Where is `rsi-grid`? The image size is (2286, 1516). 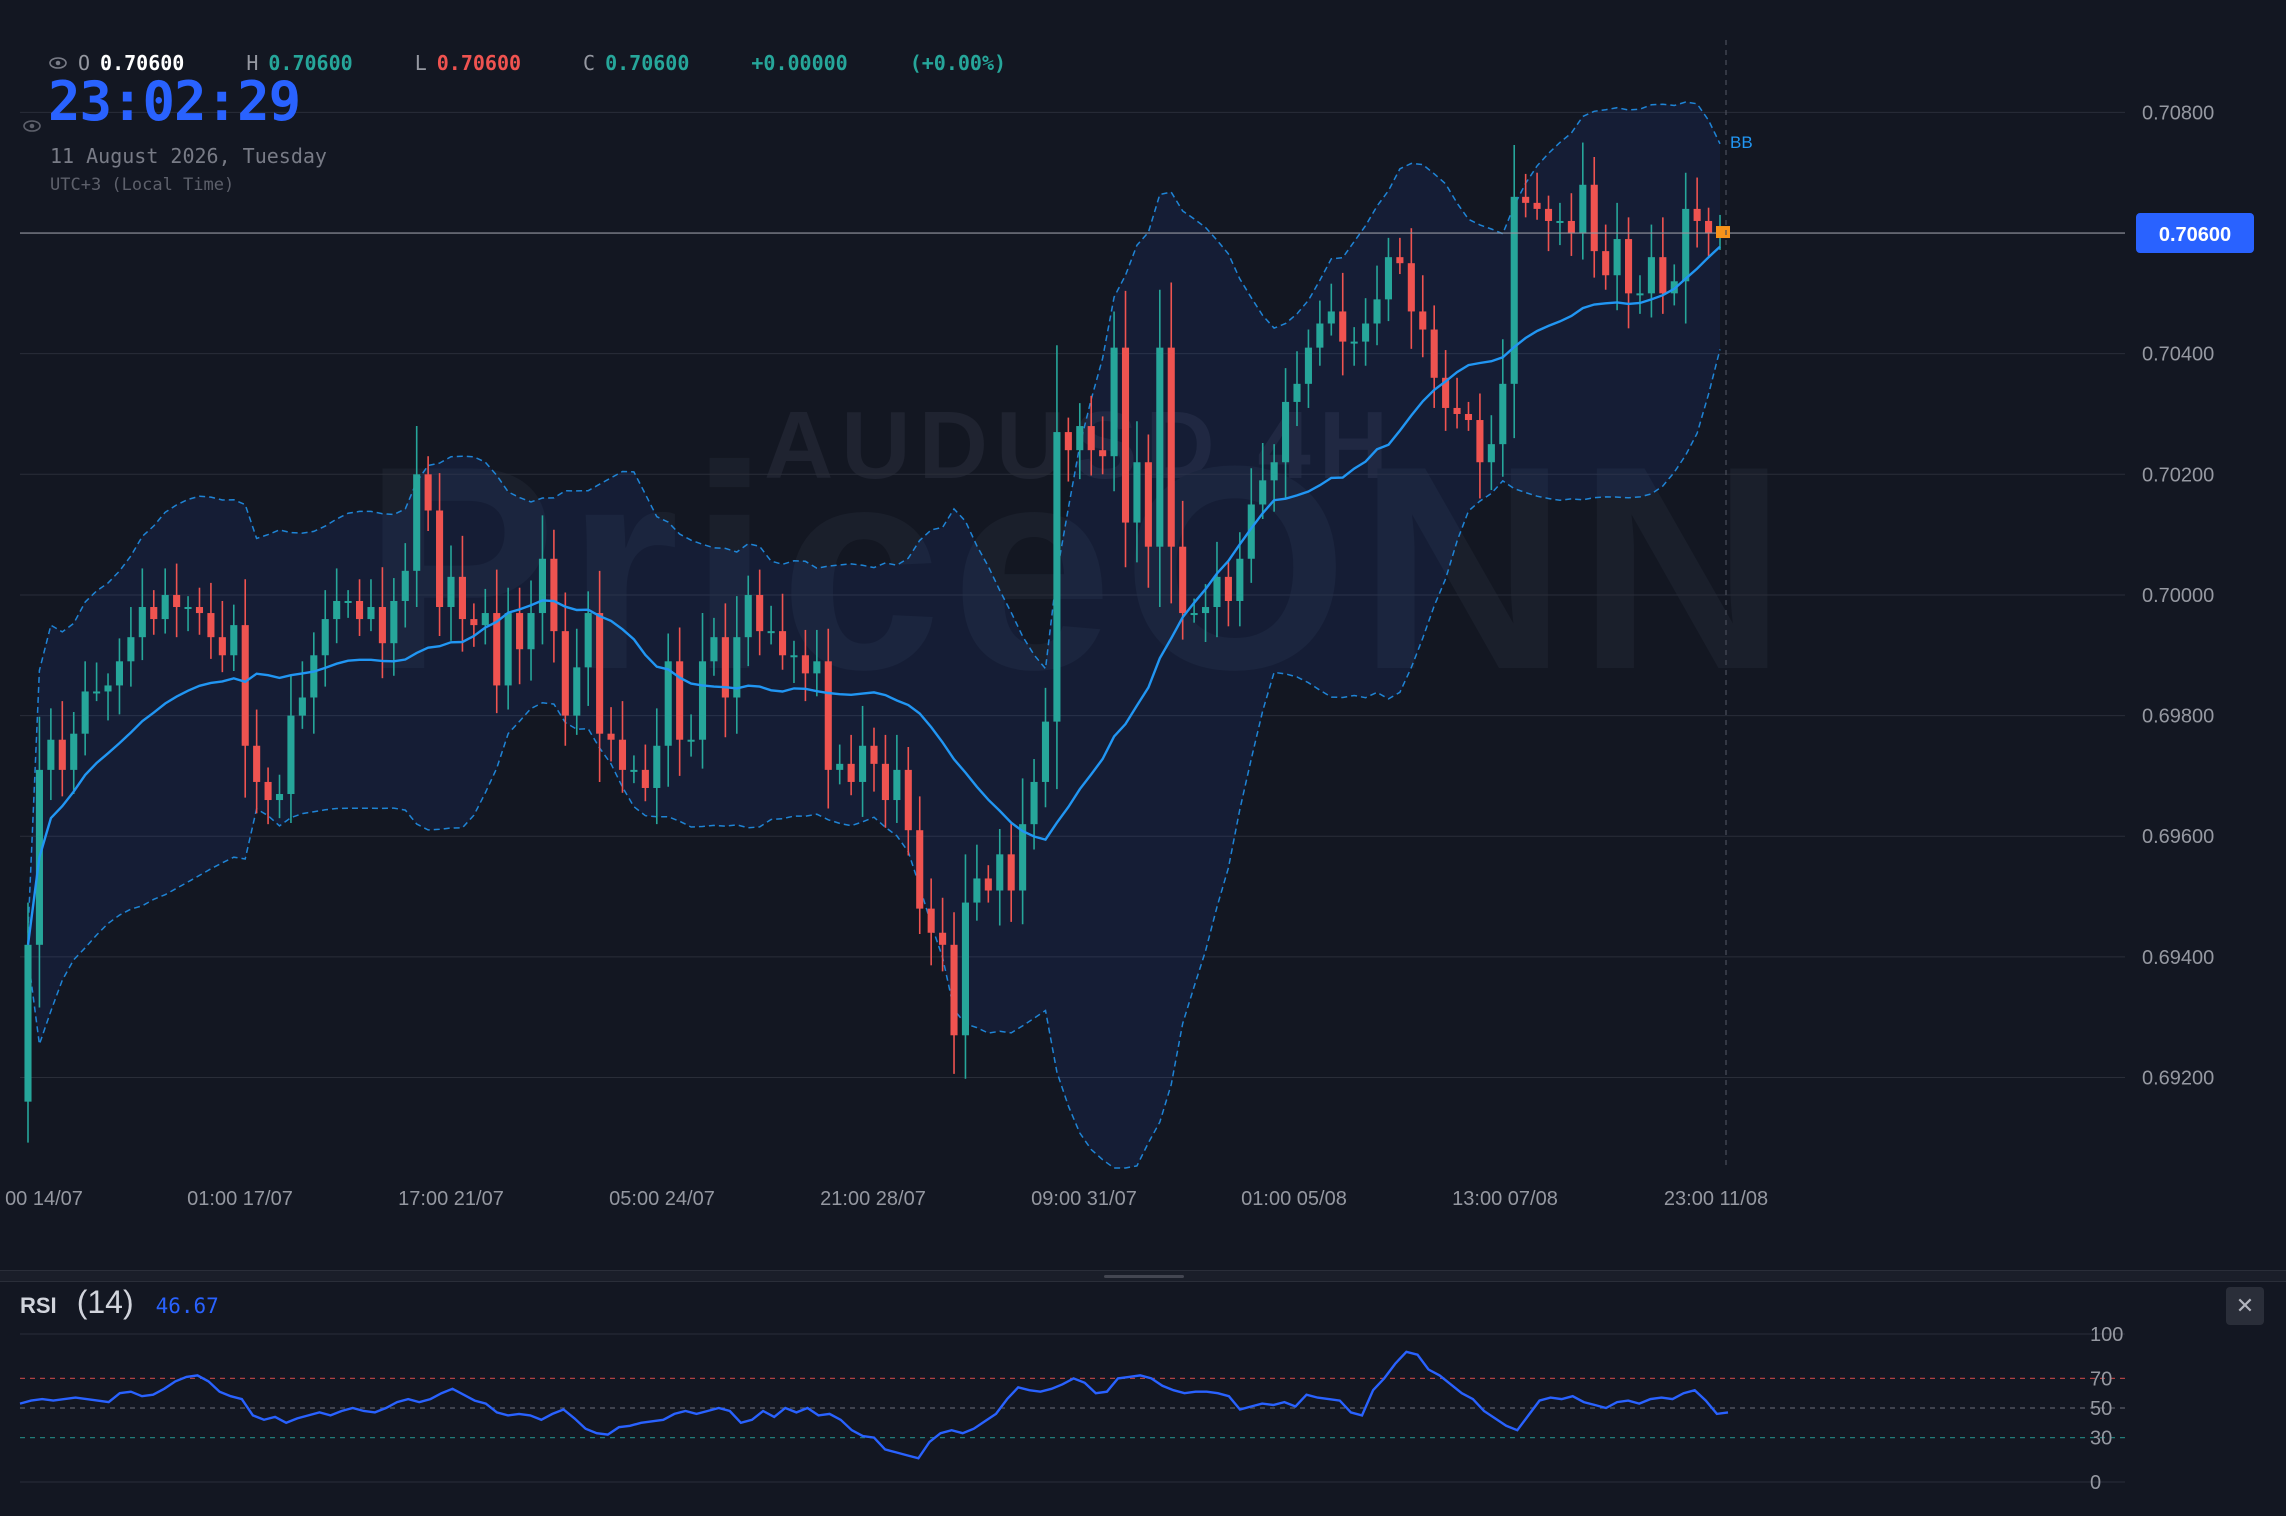
rsi-grid is located at coordinates (1072, 1408).